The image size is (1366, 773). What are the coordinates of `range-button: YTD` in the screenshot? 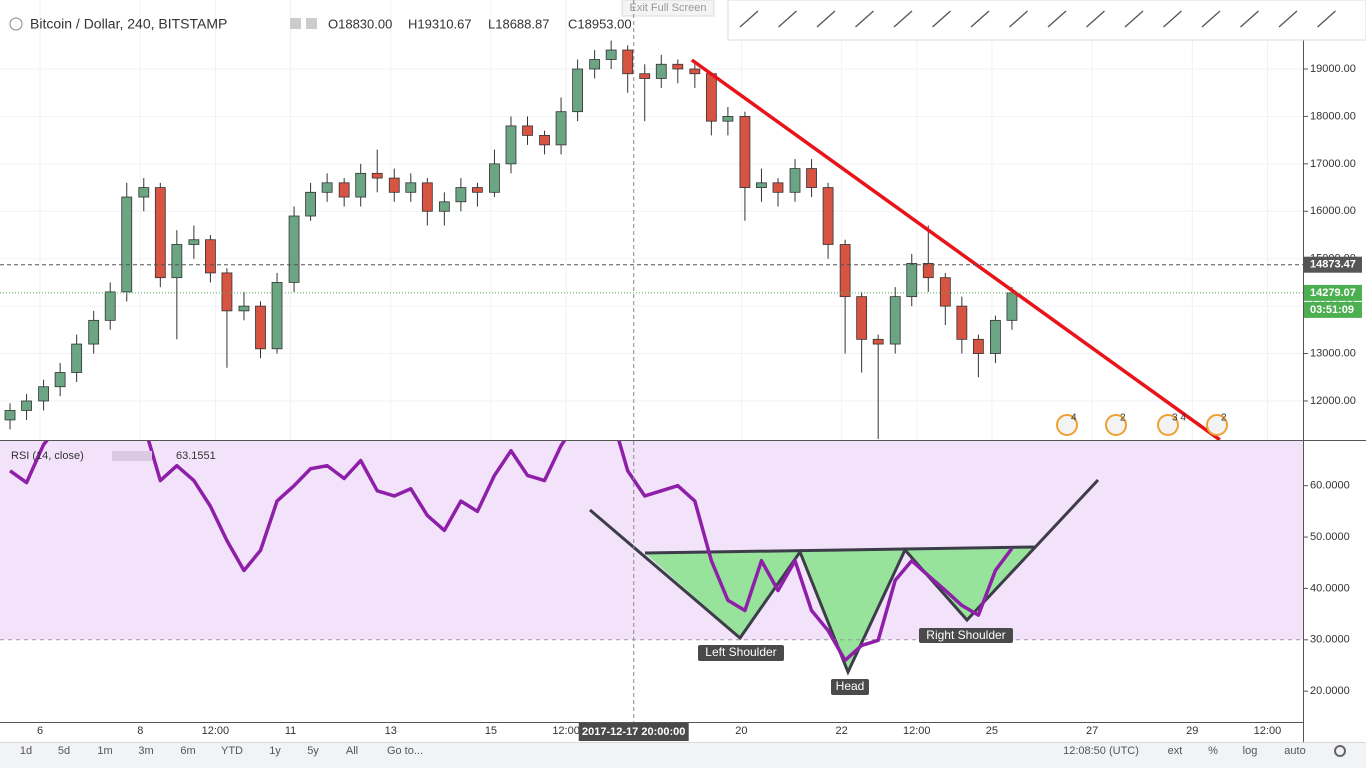 It's located at (232, 751).